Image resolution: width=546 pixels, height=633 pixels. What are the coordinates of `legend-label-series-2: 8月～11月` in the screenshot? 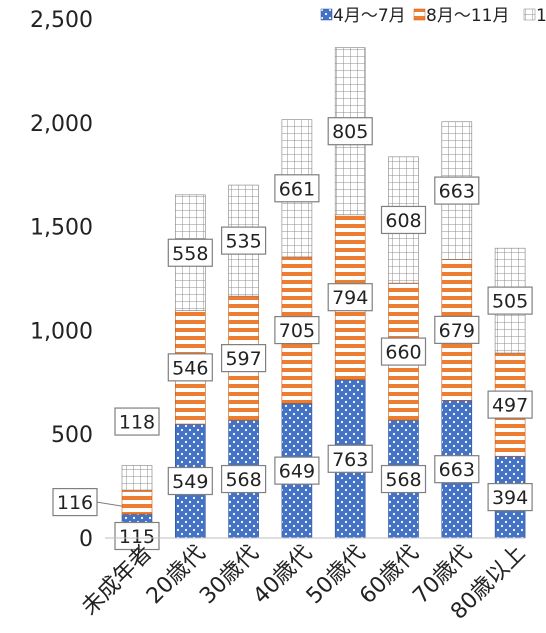 It's located at (467, 16).